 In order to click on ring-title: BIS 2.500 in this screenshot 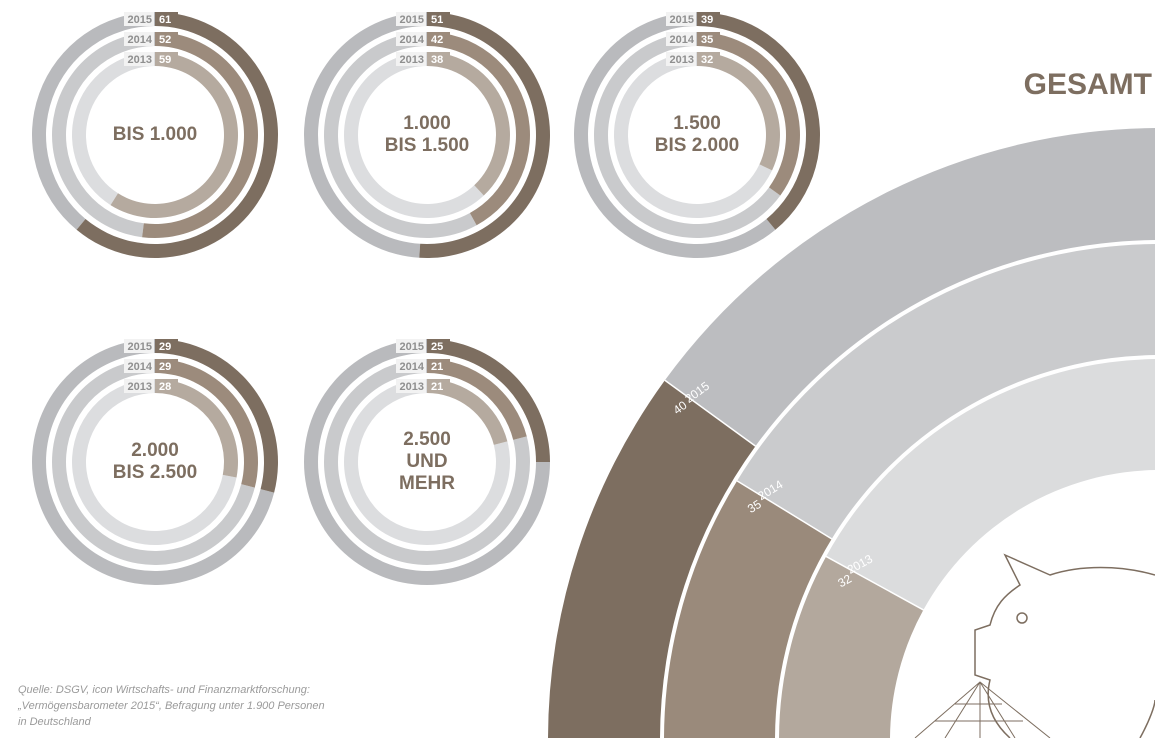, I will do `click(155, 472)`.